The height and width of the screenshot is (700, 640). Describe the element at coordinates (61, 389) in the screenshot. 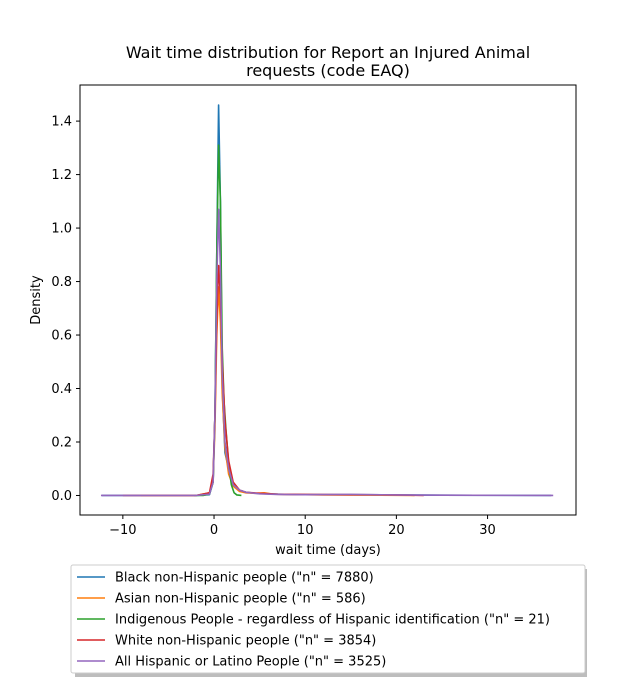

I see `y-tick-label: 0.4` at that location.